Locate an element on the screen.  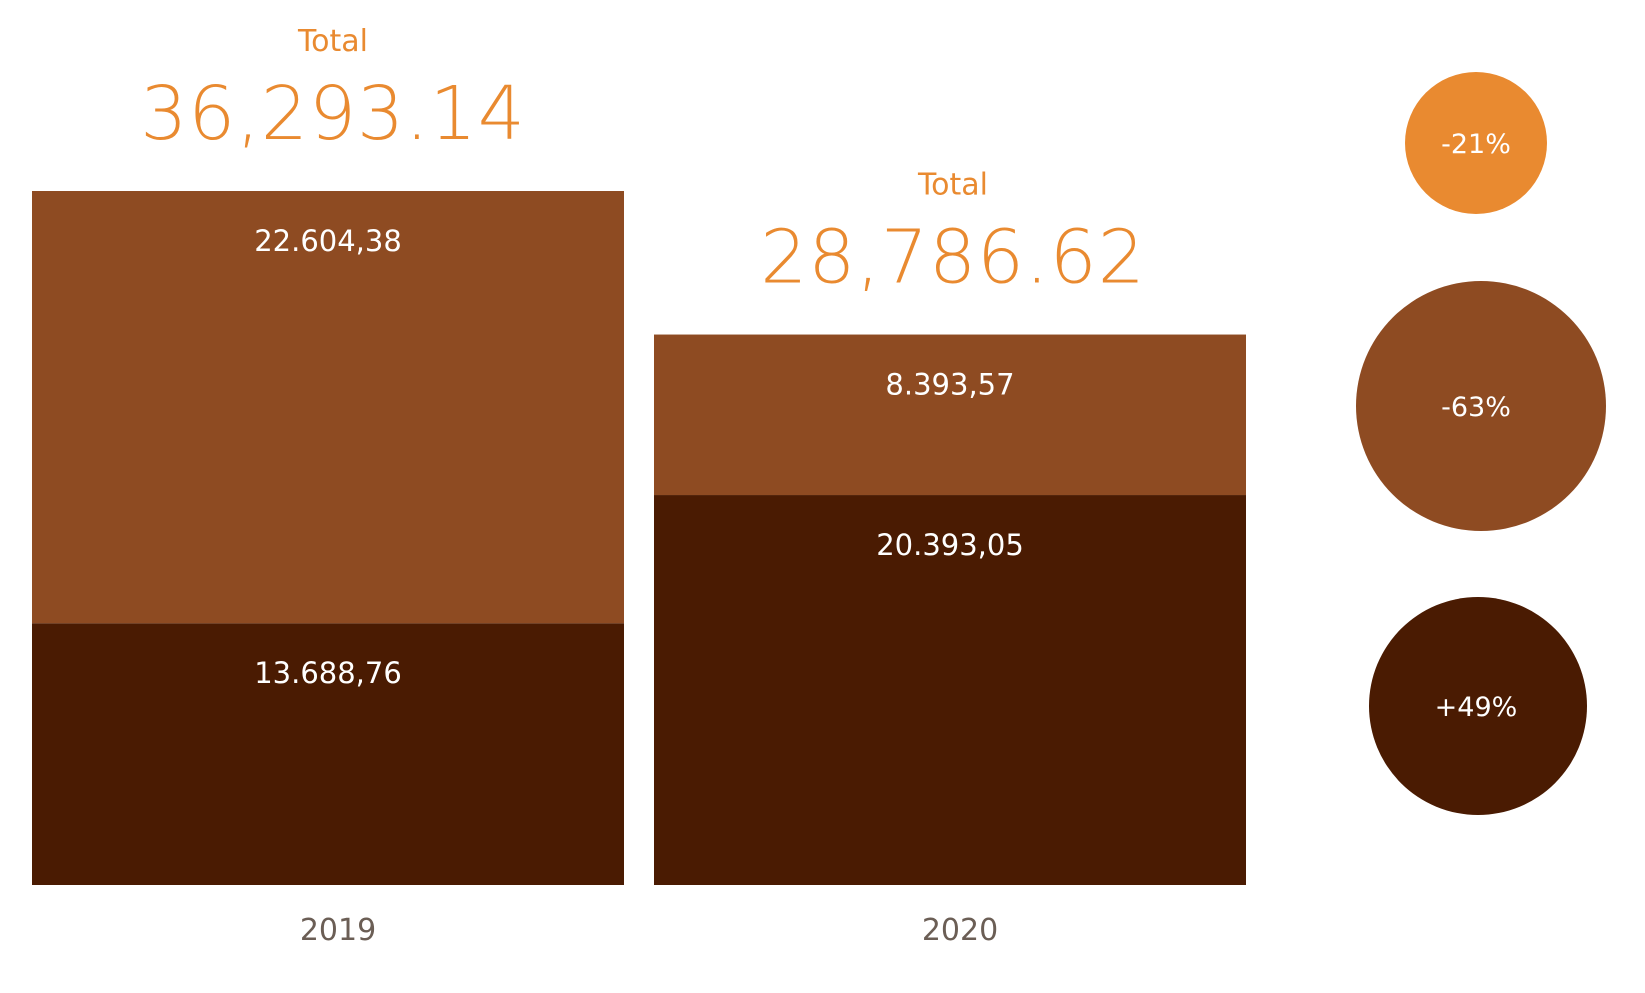
change-label: -63% is located at coordinates (1476, 407).